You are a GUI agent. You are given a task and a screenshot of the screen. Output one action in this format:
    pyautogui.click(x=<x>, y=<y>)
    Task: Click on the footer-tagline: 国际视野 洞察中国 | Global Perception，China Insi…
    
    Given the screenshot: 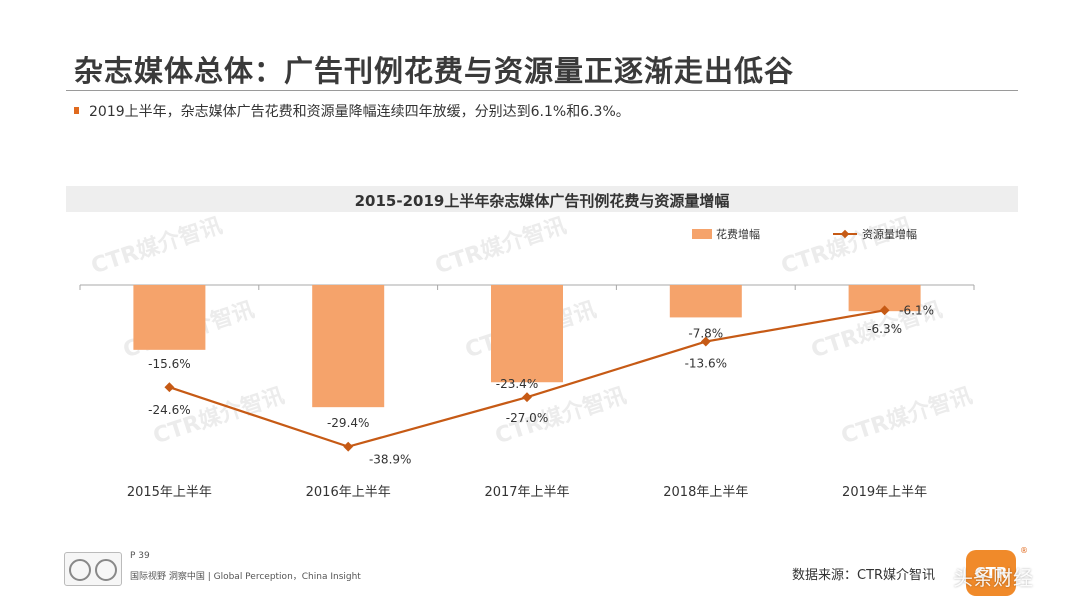 What is the action you would take?
    pyautogui.click(x=245, y=577)
    